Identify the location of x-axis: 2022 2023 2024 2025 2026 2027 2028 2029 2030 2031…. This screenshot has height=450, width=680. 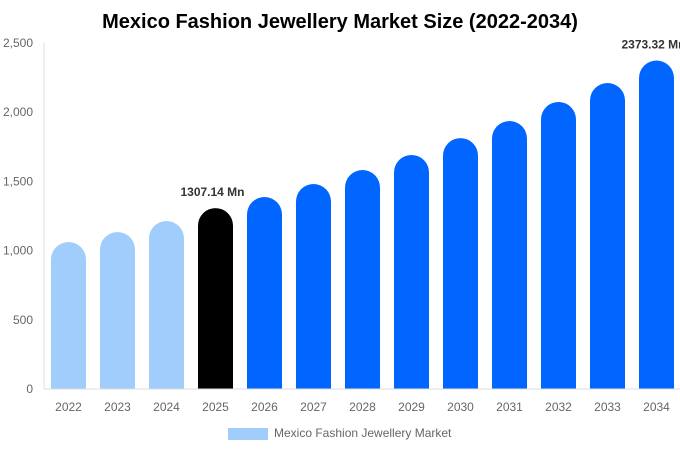
(362, 401).